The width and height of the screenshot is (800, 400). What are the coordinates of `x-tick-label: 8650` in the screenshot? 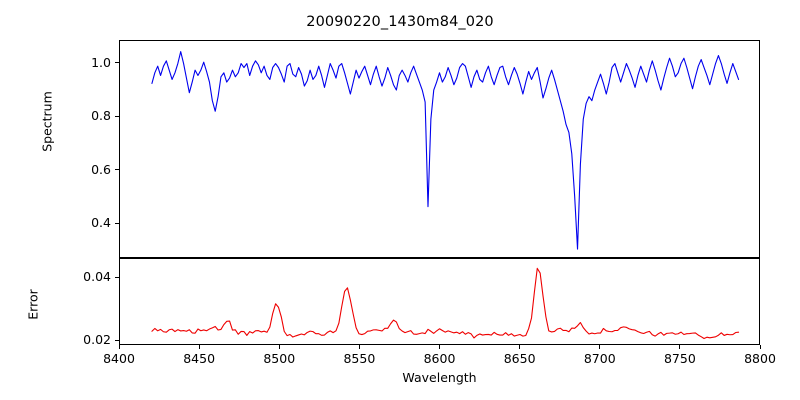 It's located at (519, 358).